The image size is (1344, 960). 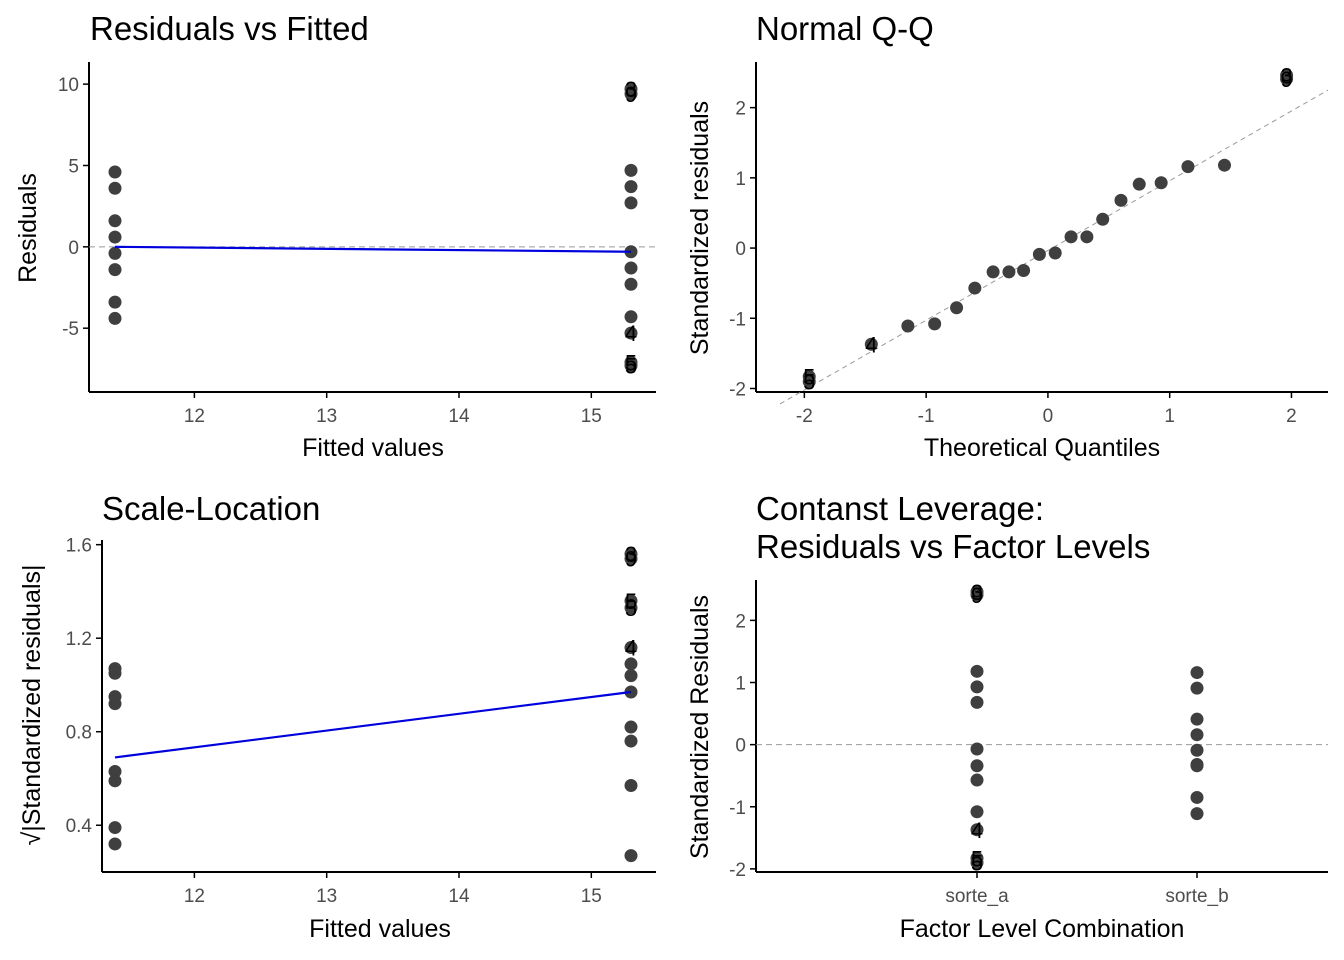 What do you see at coordinates (229, 28) in the screenshot?
I see `panel-1-title: Residuals vs Fitted` at bounding box center [229, 28].